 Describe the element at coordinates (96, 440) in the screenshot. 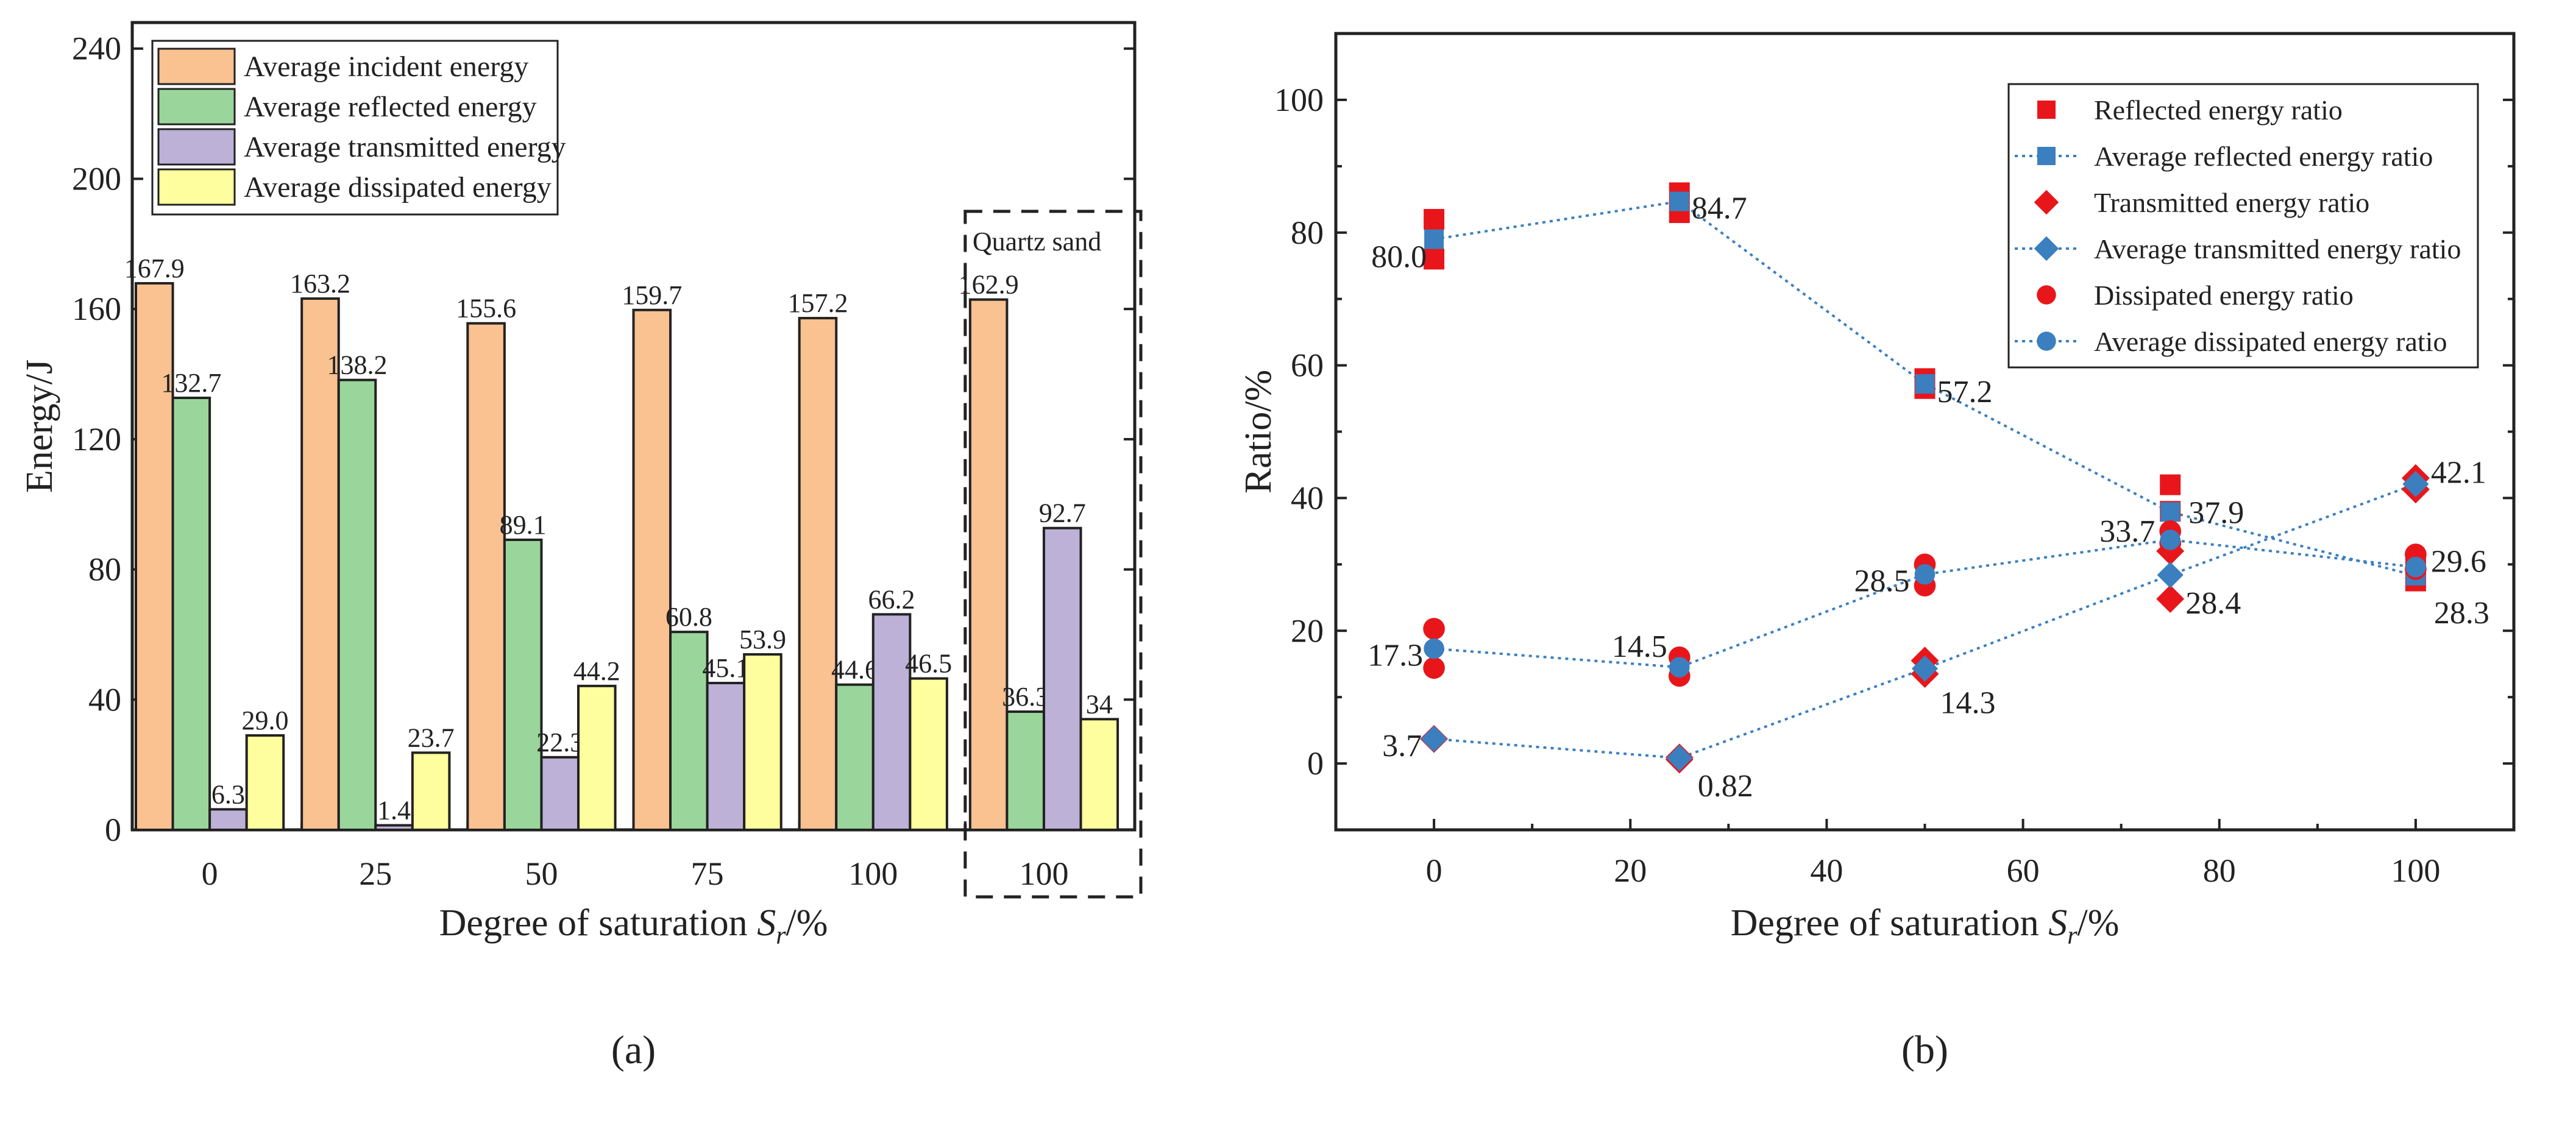

I see `y-tick-label: 120` at that location.